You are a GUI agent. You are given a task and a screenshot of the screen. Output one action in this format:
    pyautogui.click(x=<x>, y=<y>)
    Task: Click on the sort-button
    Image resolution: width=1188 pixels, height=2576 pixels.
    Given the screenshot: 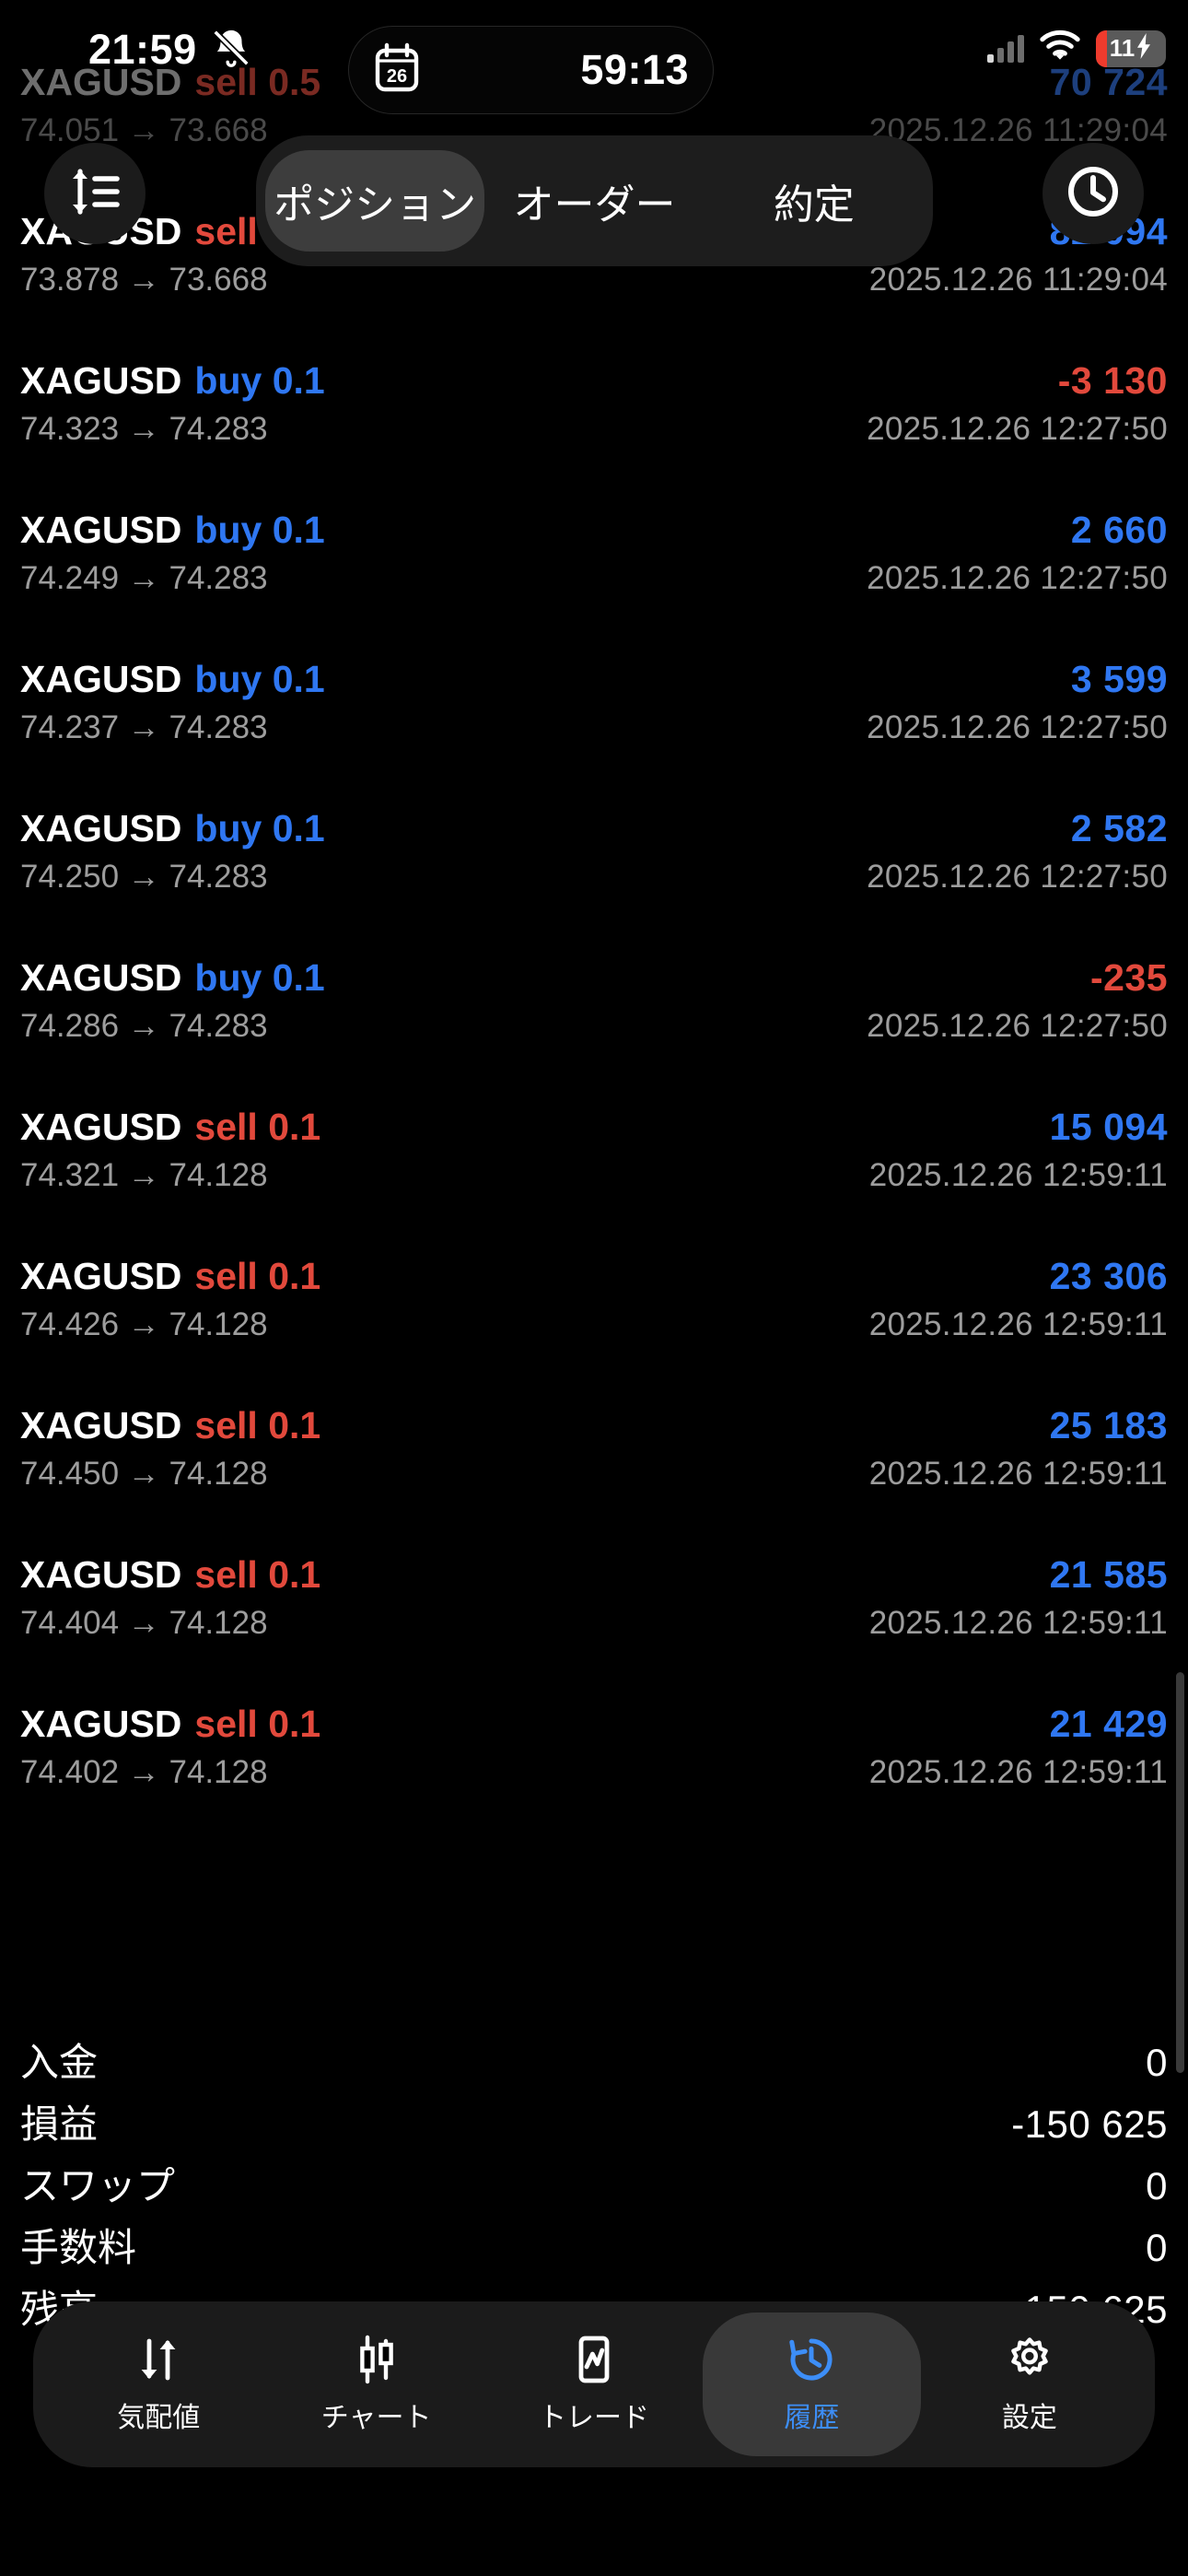 What is the action you would take?
    pyautogui.click(x=95, y=193)
    